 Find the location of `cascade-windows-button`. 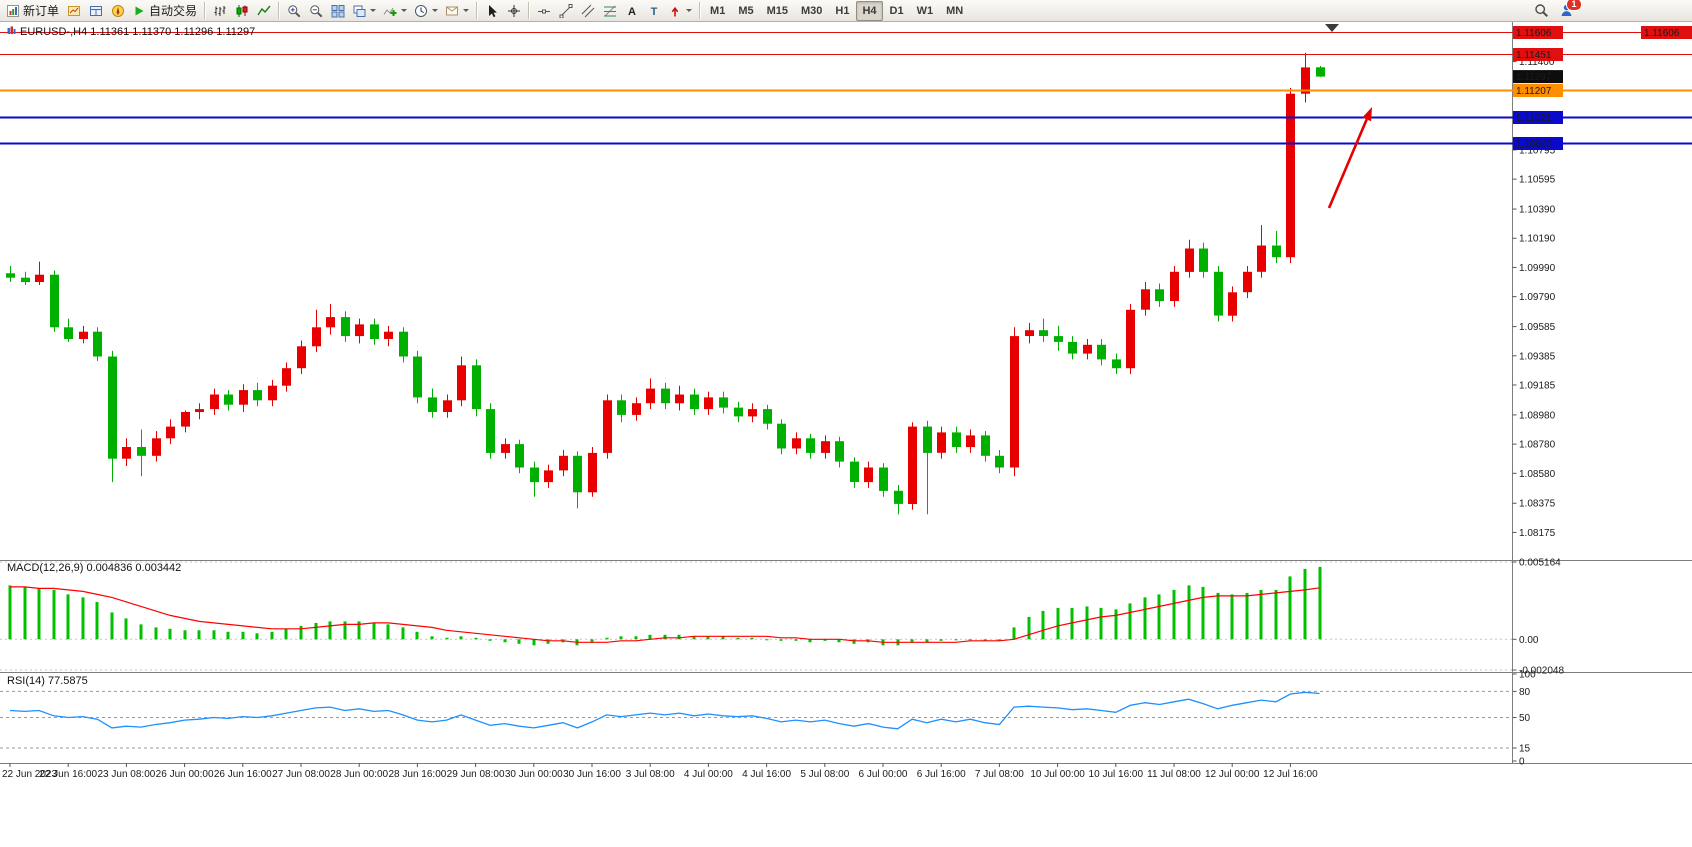

cascade-windows-button is located at coordinates (364, 11).